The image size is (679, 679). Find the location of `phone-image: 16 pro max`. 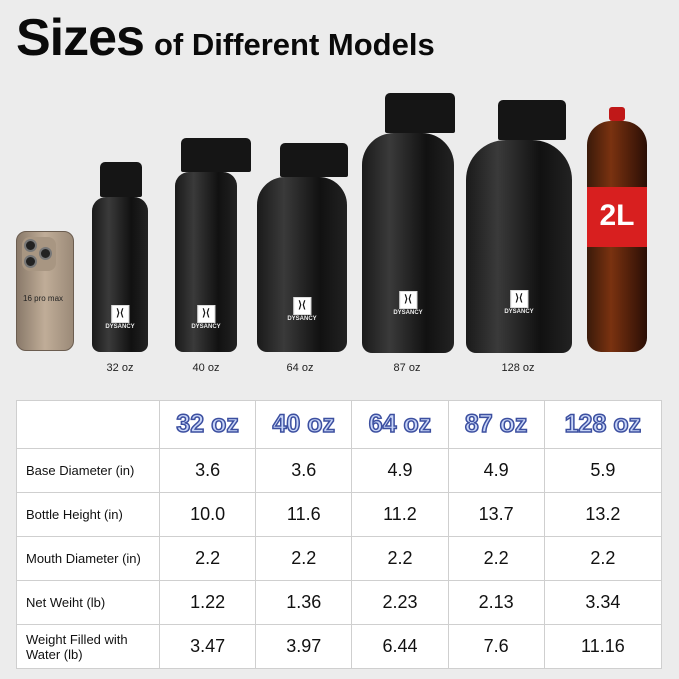

phone-image: 16 pro max is located at coordinates (45, 291).